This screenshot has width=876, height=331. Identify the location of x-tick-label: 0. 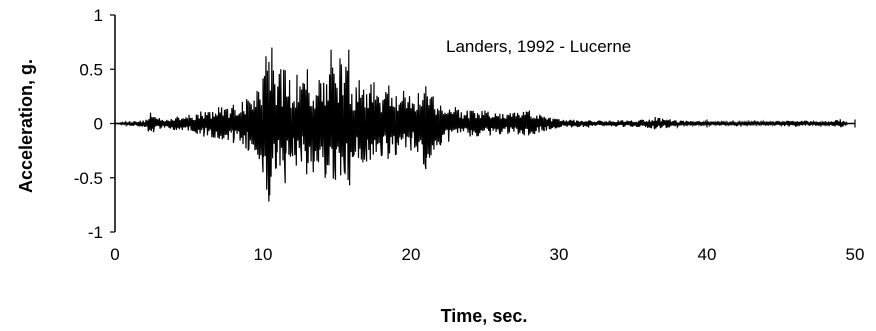
(114, 254).